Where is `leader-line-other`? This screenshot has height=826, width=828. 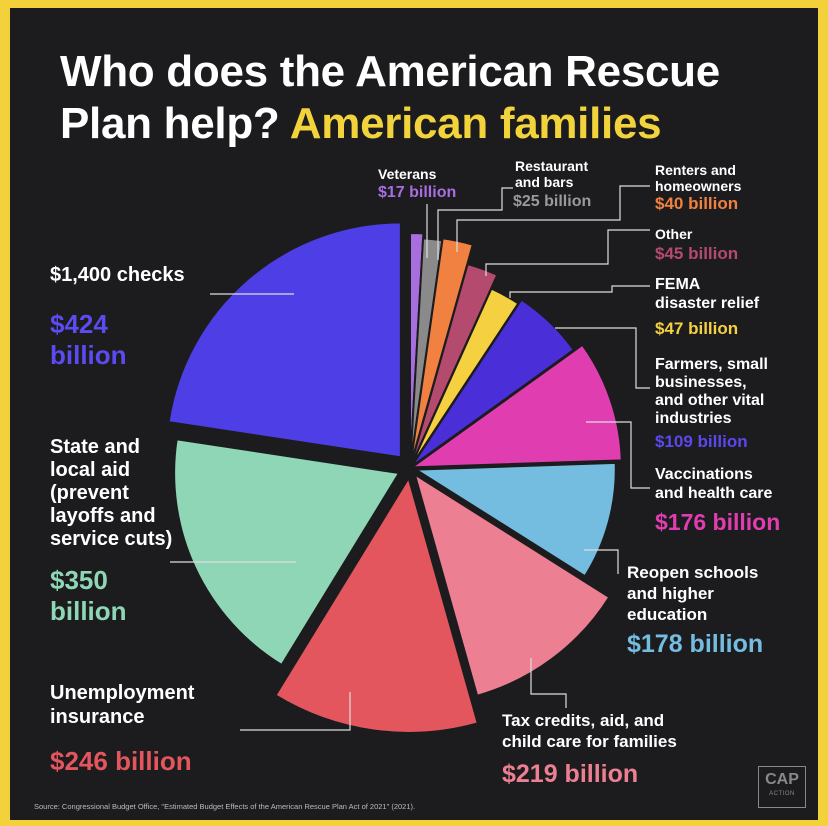
leader-line-other is located at coordinates (567, 252).